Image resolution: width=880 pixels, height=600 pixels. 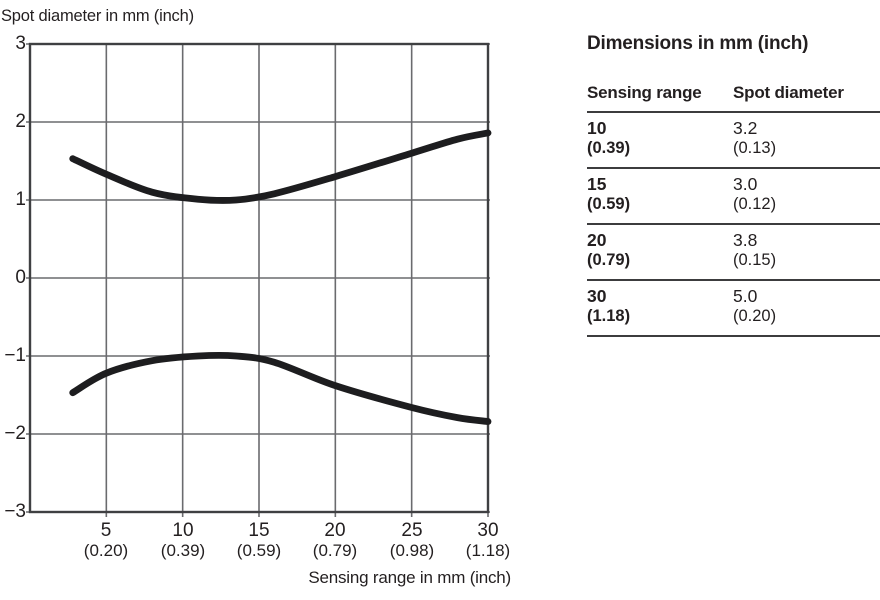 What do you see at coordinates (755, 148) in the screenshot?
I see `value-inch: (0.13)` at bounding box center [755, 148].